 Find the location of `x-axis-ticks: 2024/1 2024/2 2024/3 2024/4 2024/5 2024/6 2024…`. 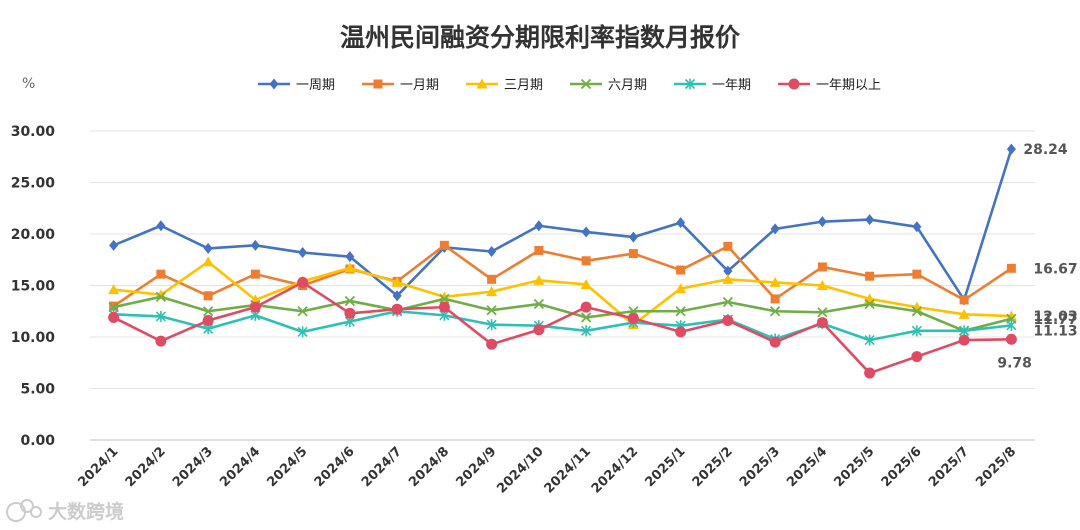

x-axis-ticks: 2024/1 2024/2 2024/3 2024/4 2024/5 2024/6 2024… is located at coordinates (548, 470).